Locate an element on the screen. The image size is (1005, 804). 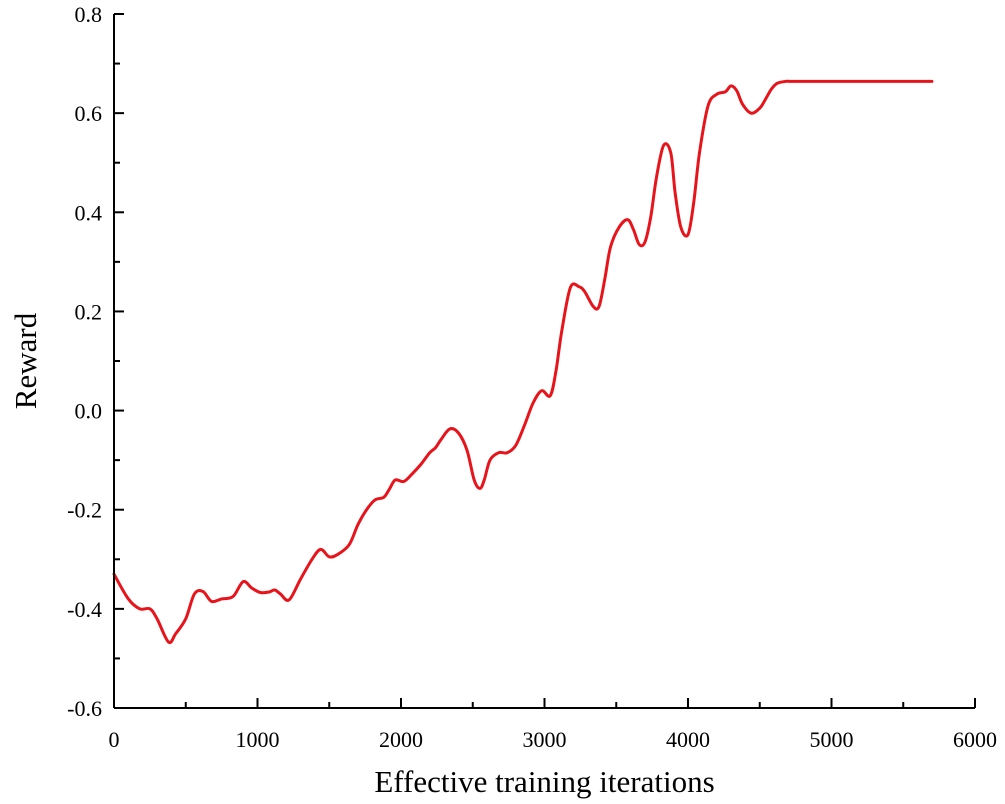
x-tick-label: 1000 is located at coordinates (258, 739).